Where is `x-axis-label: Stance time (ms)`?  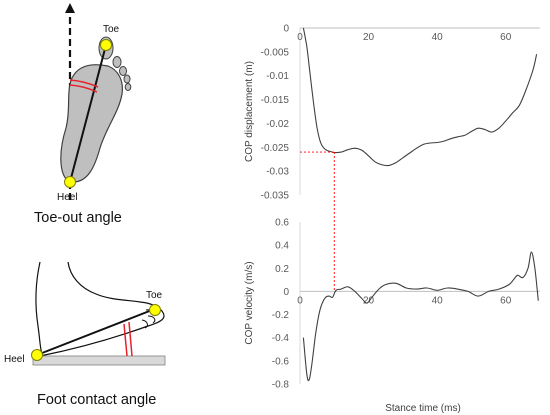
x-axis-label: Stance time (ms) is located at coordinates (423, 408).